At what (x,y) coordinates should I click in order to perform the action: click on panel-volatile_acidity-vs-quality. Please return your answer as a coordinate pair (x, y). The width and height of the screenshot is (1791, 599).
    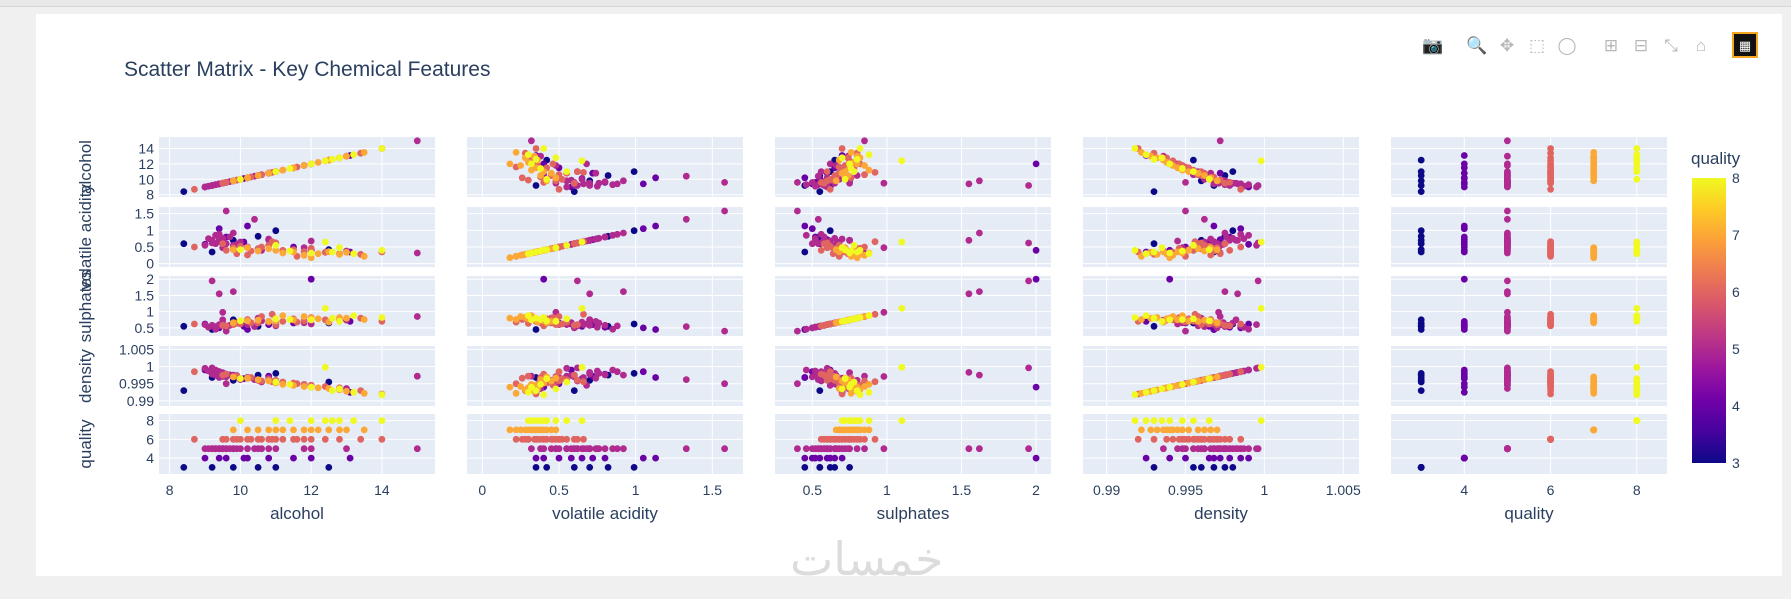
    Looking at the image, I should click on (1529, 237).